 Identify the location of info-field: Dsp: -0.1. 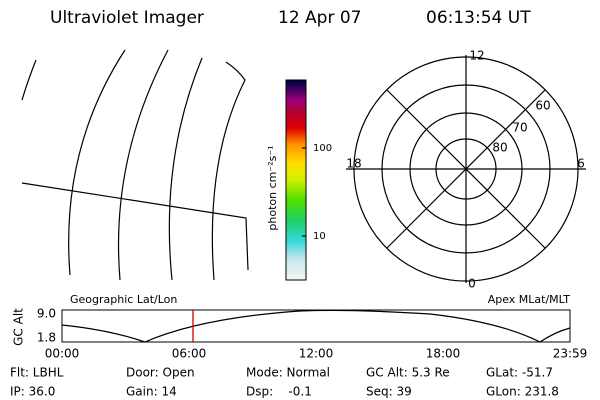
(279, 392).